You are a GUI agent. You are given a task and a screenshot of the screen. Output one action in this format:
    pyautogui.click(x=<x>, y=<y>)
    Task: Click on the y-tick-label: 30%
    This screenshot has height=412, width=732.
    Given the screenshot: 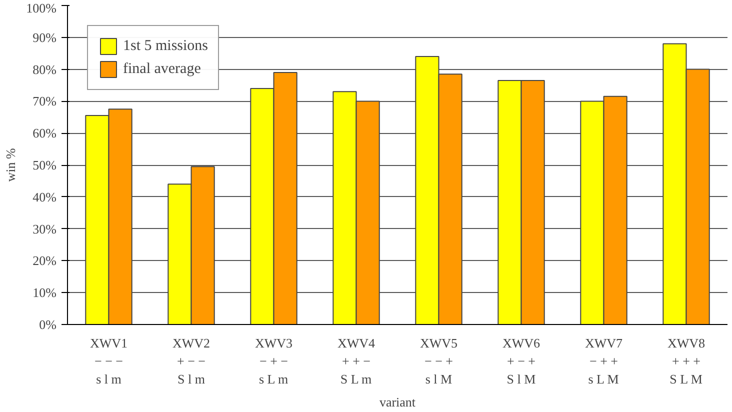 What is the action you would take?
    pyautogui.click(x=44, y=228)
    